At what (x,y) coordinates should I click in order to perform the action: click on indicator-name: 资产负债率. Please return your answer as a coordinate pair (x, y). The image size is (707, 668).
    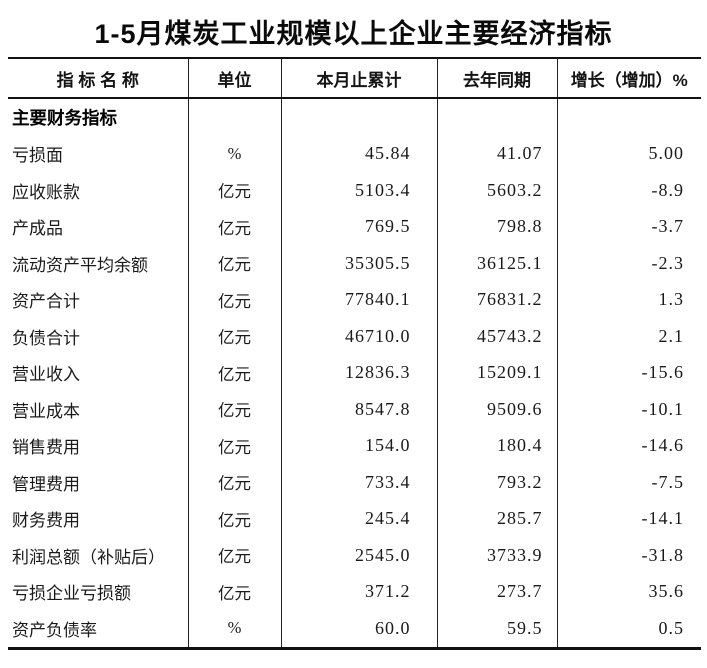
    Looking at the image, I should click on (98, 629).